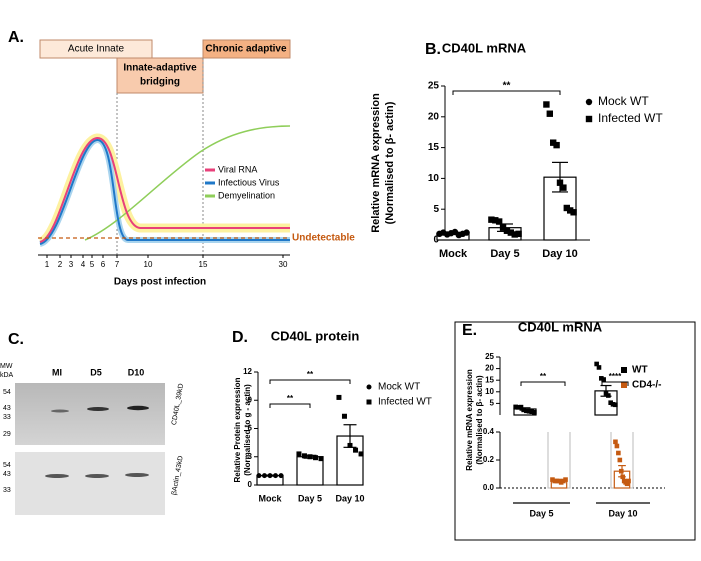 The width and height of the screenshot is (701, 561). I want to click on x-tick-label: 3, so click(71, 264).